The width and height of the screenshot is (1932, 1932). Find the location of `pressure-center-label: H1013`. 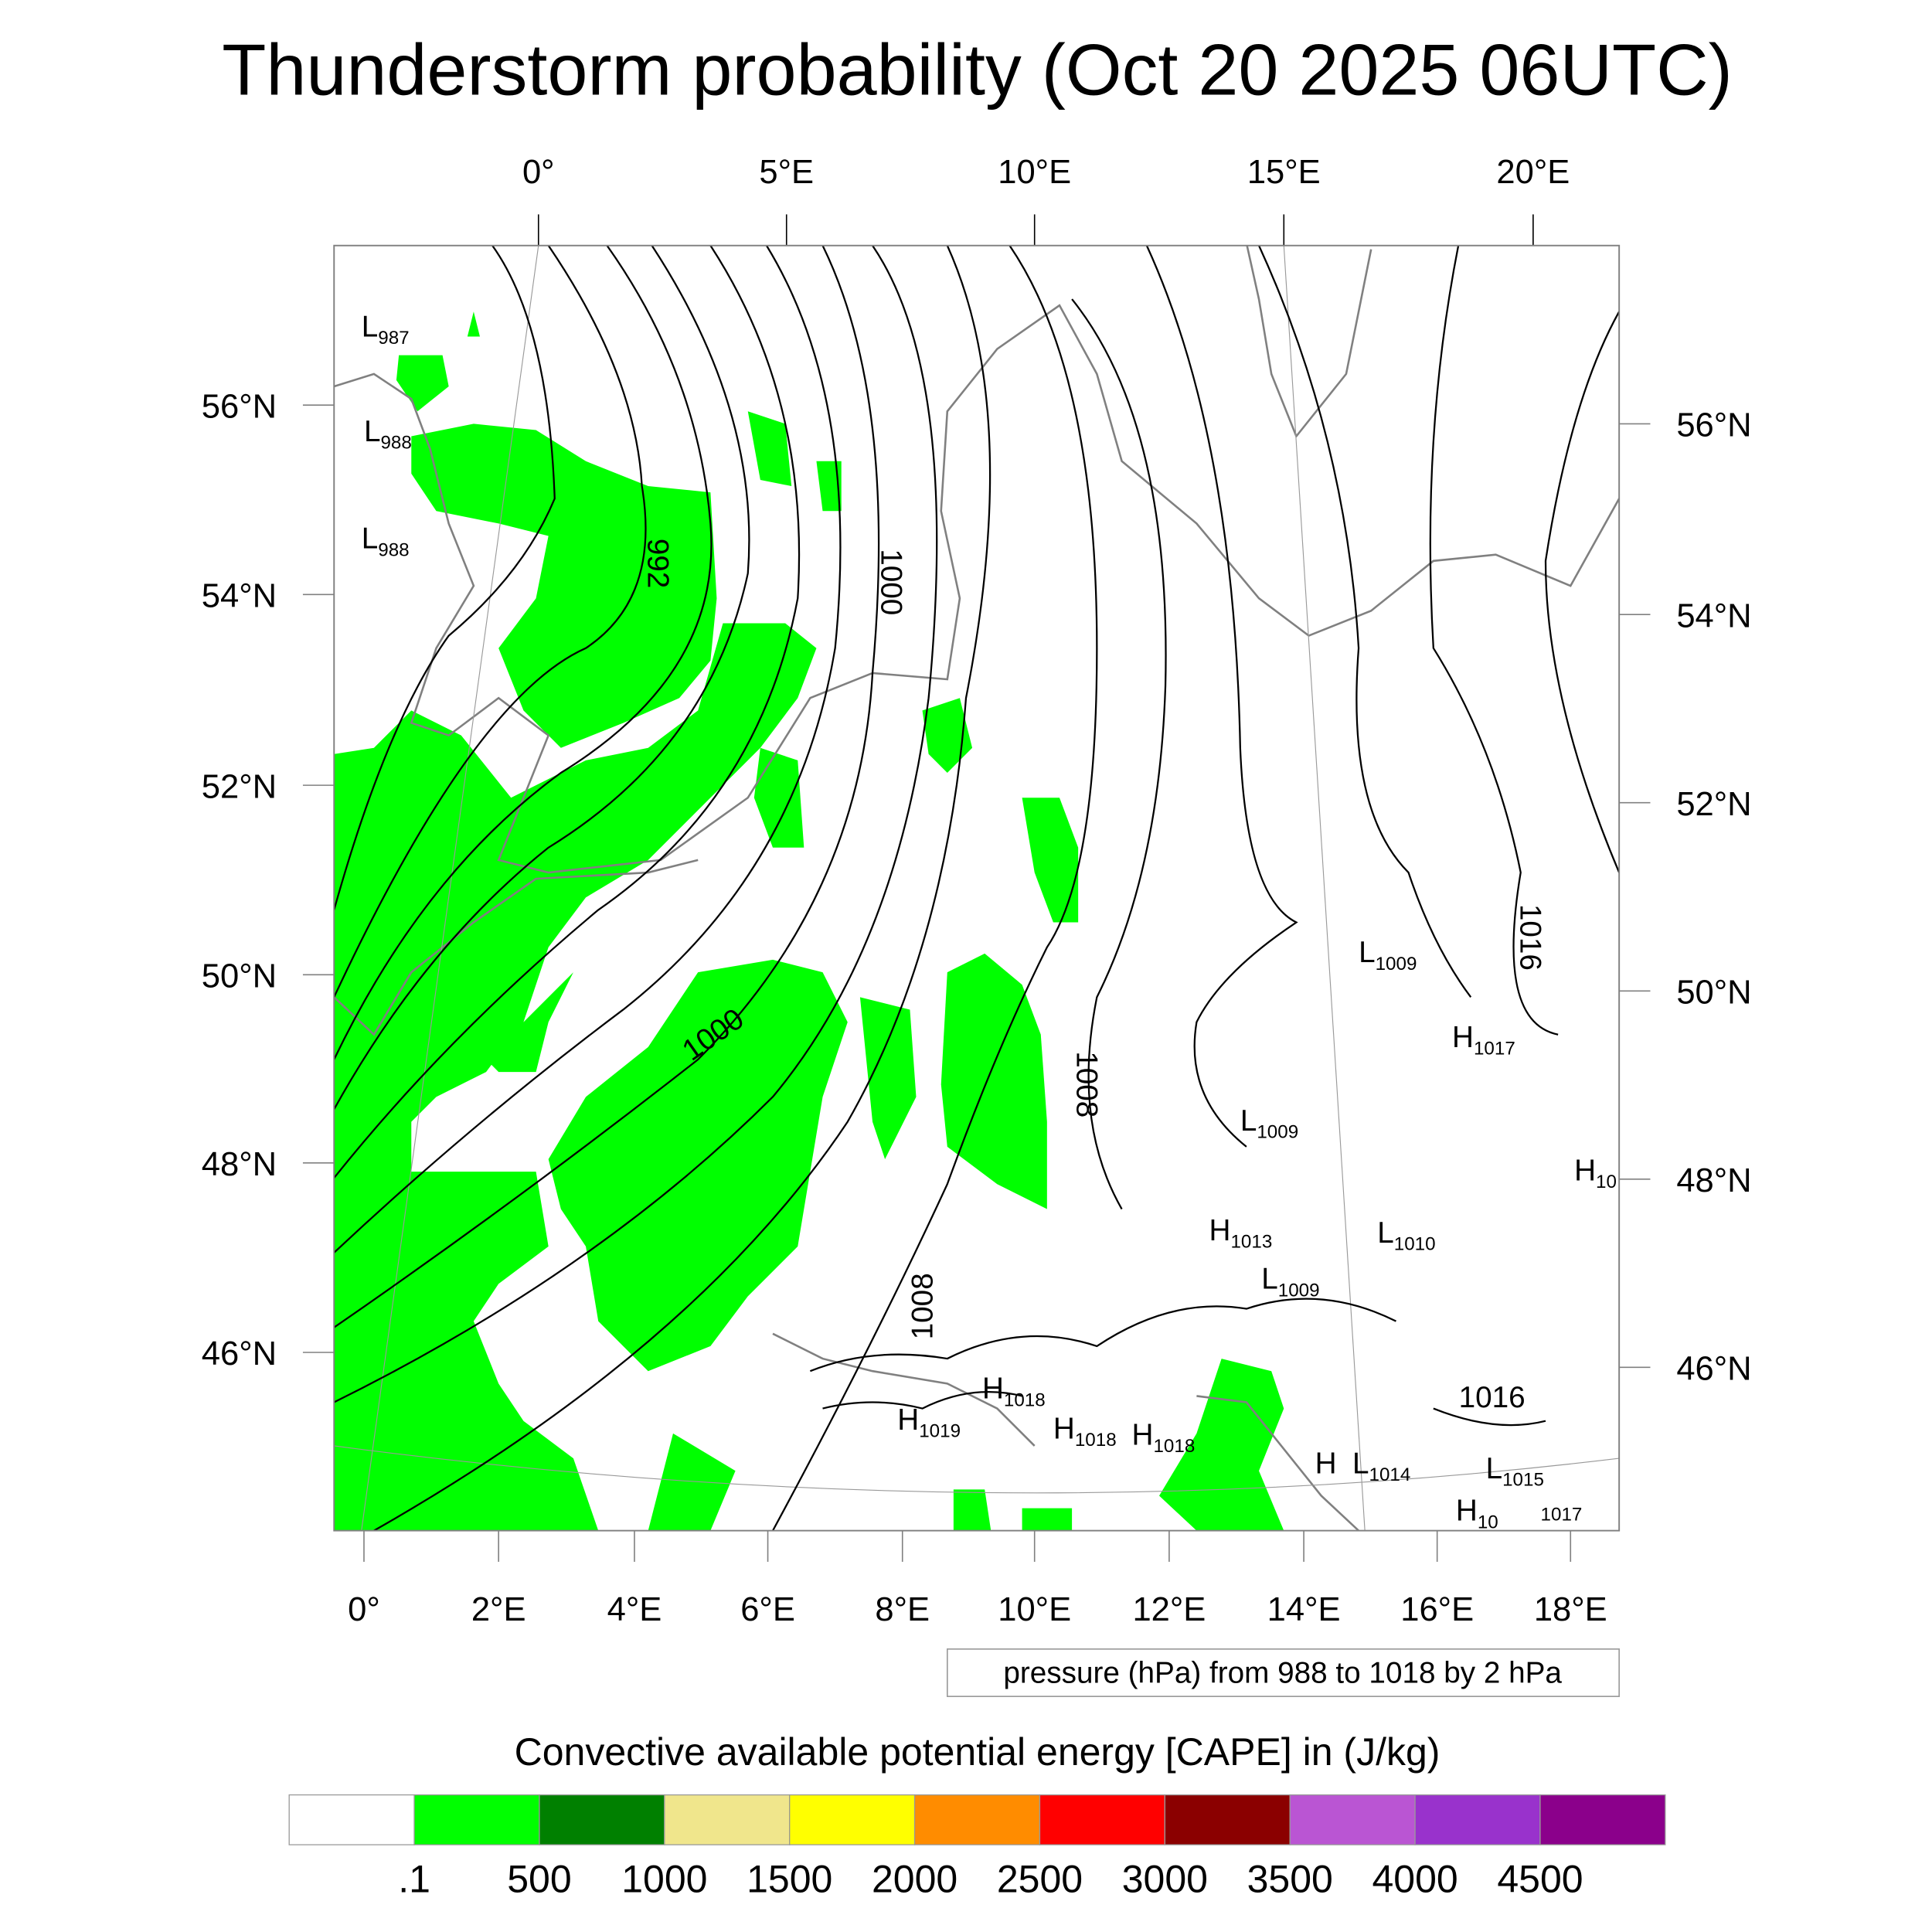

pressure-center-label: H1013 is located at coordinates (1241, 1234).